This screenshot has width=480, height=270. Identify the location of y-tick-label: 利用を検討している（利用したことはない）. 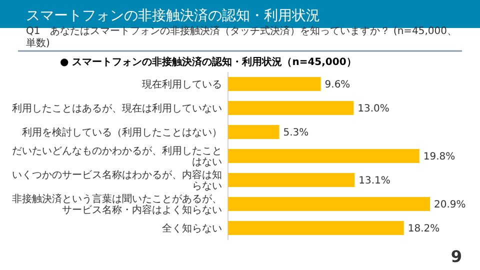
(122, 132).